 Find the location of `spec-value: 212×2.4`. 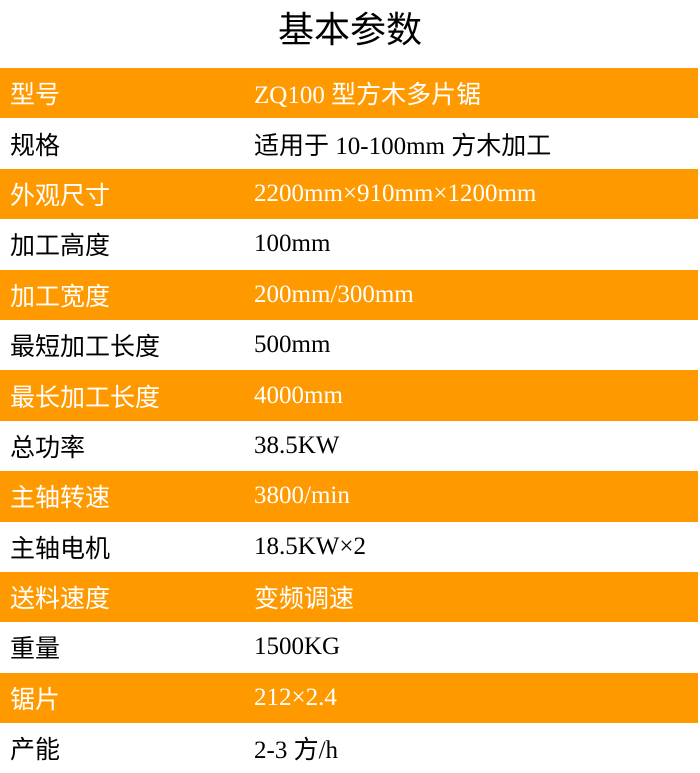

spec-value: 212×2.4 is located at coordinates (295, 697).